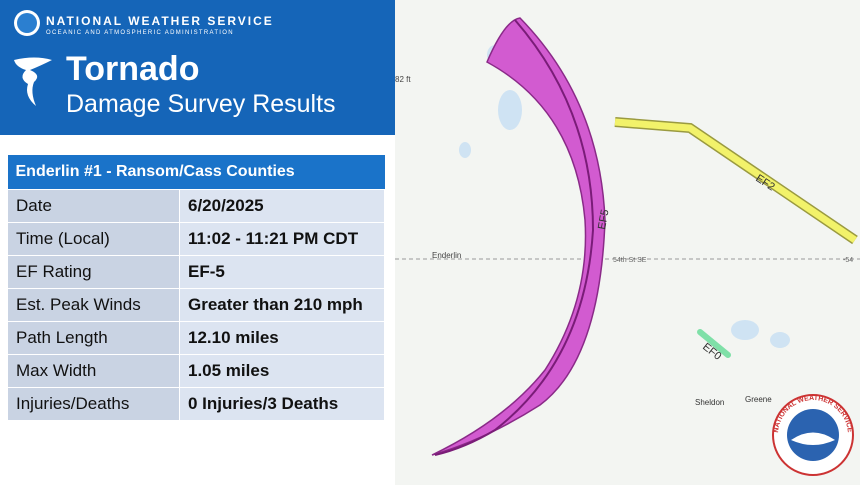  I want to click on town: Sheldon, so click(709, 402).